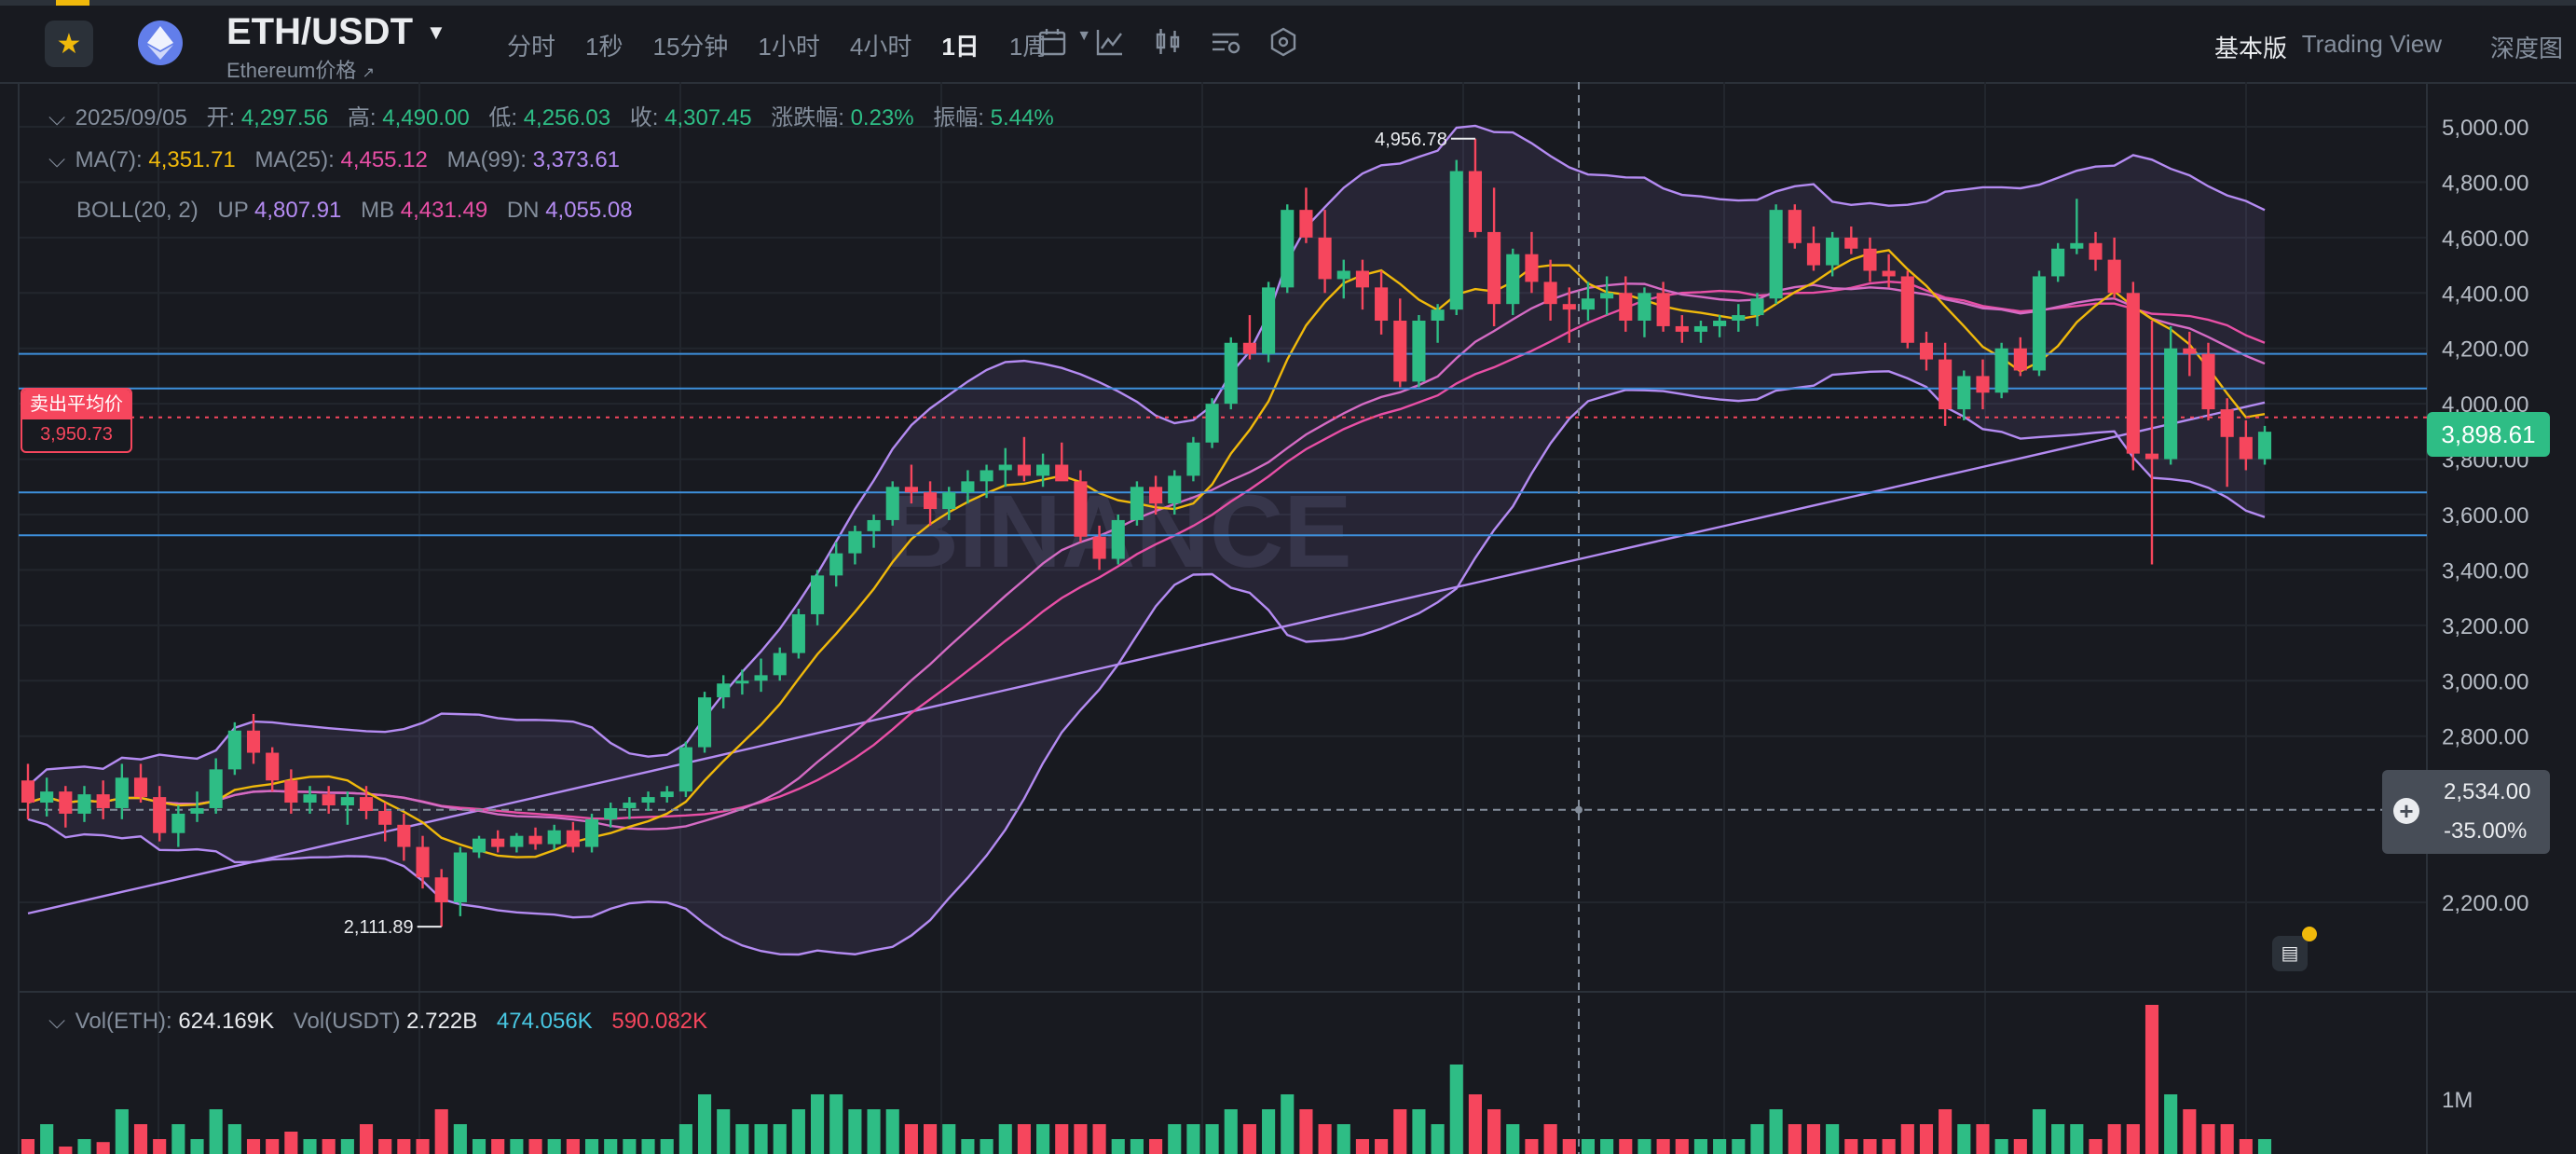  Describe the element at coordinates (57, 159) in the screenshot. I see `collapse-chevron-icon: ⌵` at that location.